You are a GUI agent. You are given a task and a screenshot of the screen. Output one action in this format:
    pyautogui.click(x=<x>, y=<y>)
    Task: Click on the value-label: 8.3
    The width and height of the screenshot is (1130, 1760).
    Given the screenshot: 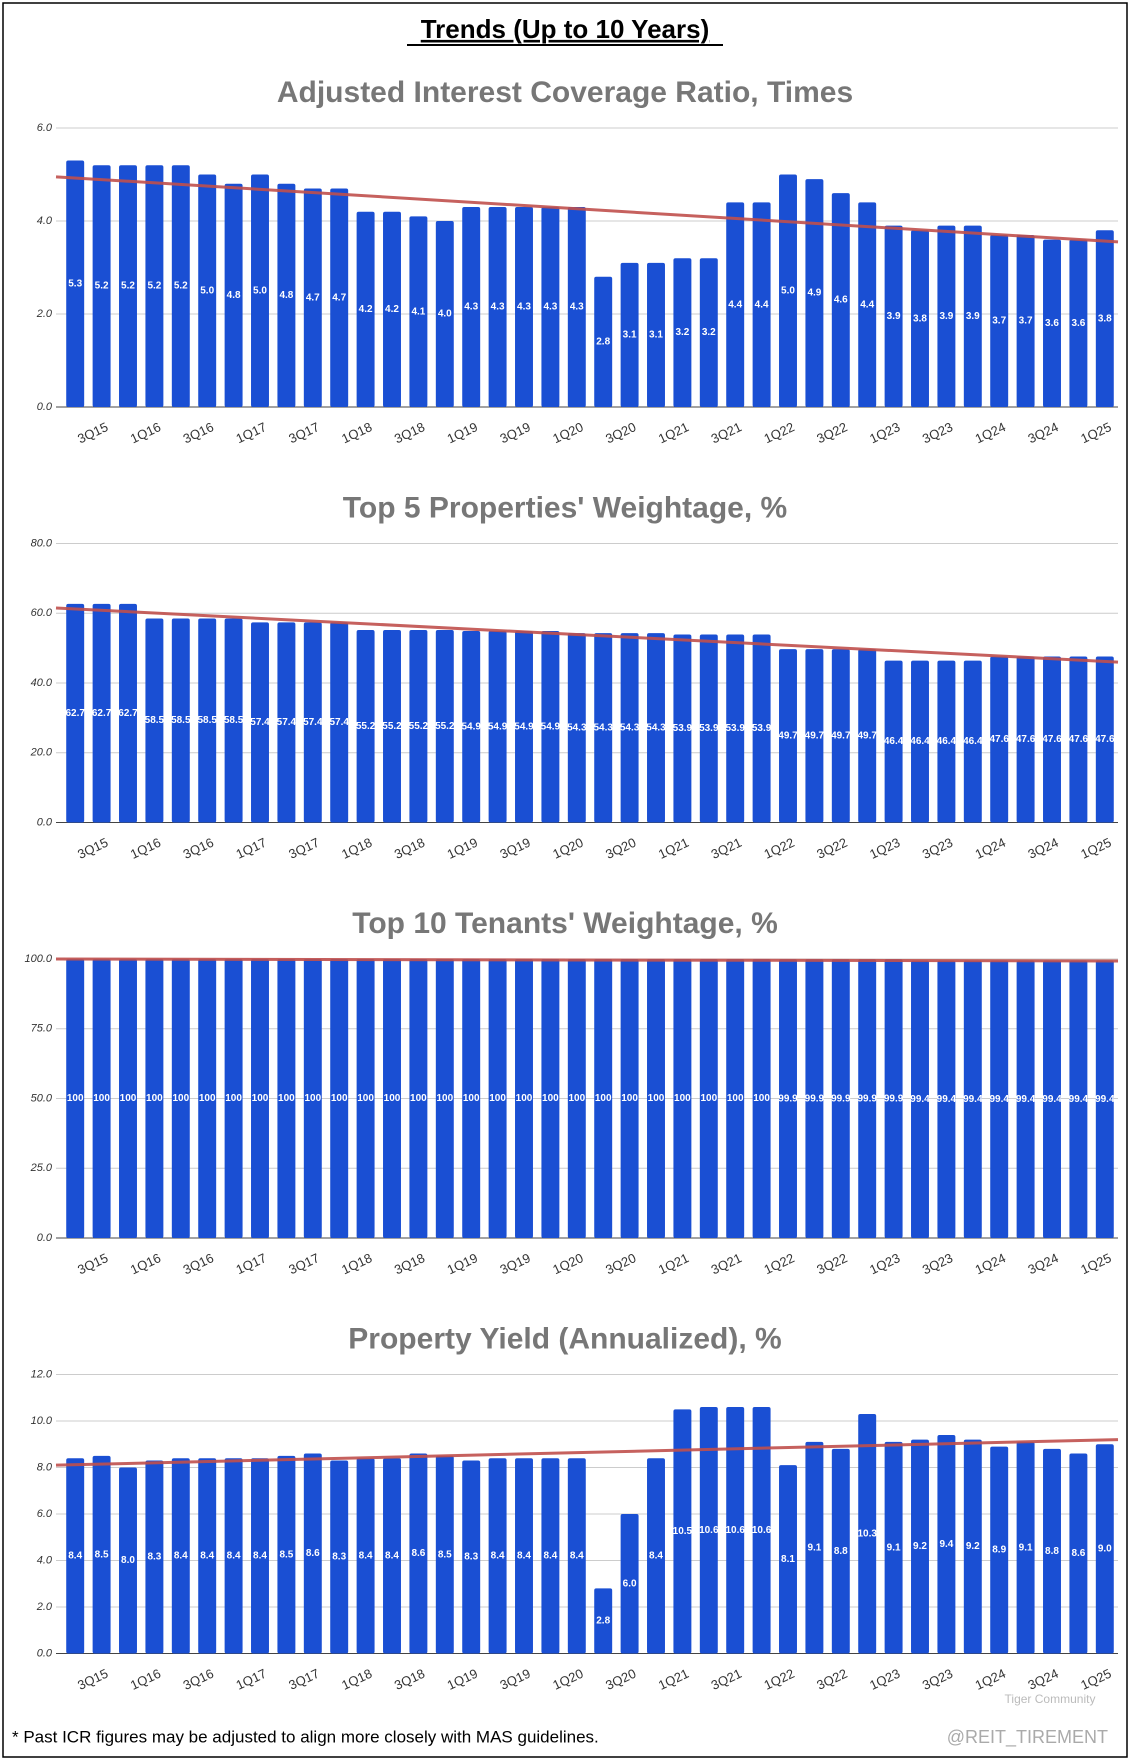 What is the action you would take?
    pyautogui.click(x=154, y=1557)
    